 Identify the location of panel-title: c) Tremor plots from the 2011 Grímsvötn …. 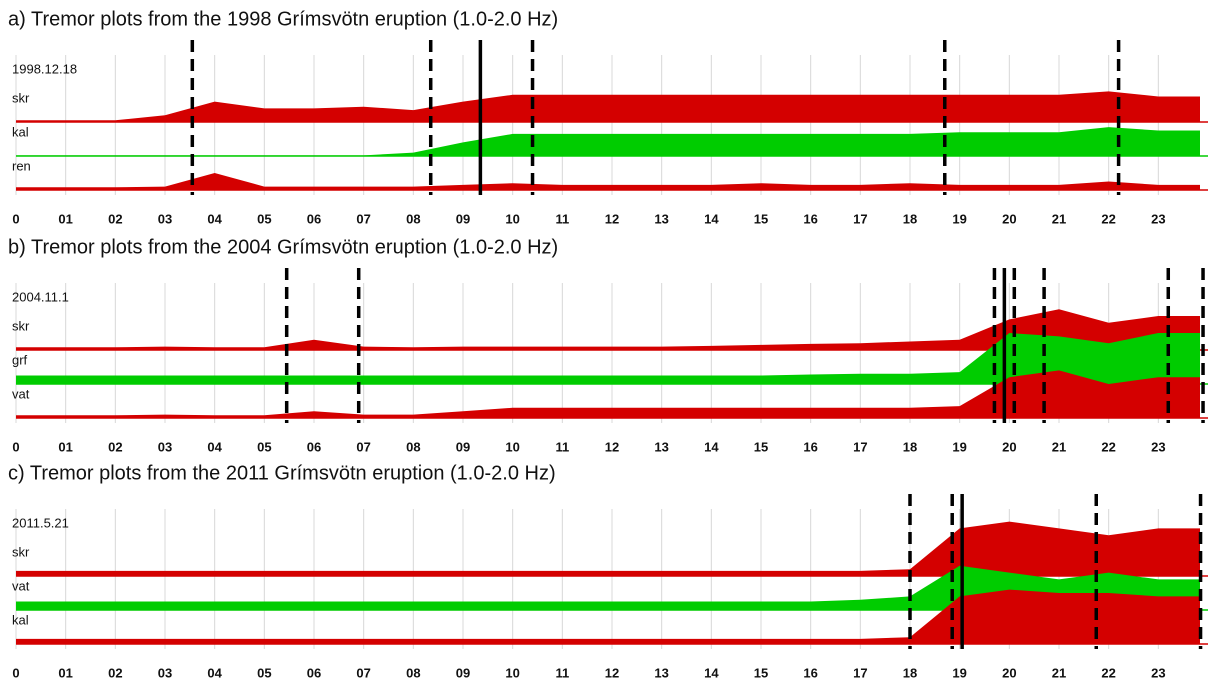
(282, 473).